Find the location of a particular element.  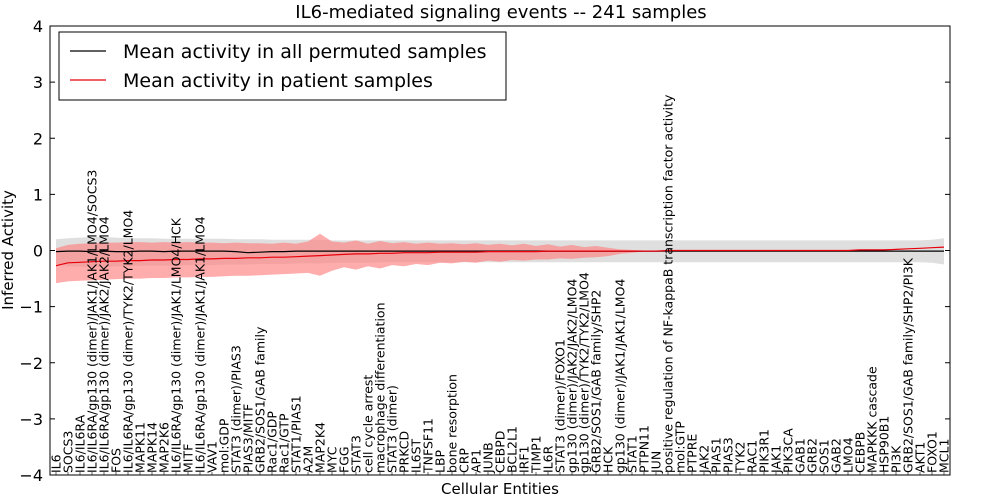

x-tick-label: BCL2L1 is located at coordinates (512, 449).